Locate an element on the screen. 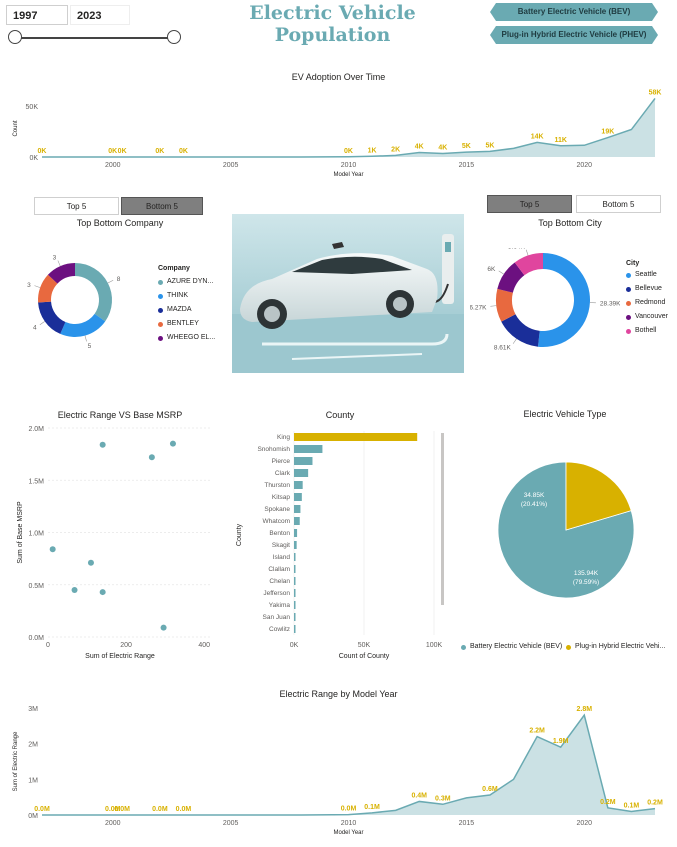 This screenshot has width=677, height=847. legend-item: MAZDA is located at coordinates (175, 310).